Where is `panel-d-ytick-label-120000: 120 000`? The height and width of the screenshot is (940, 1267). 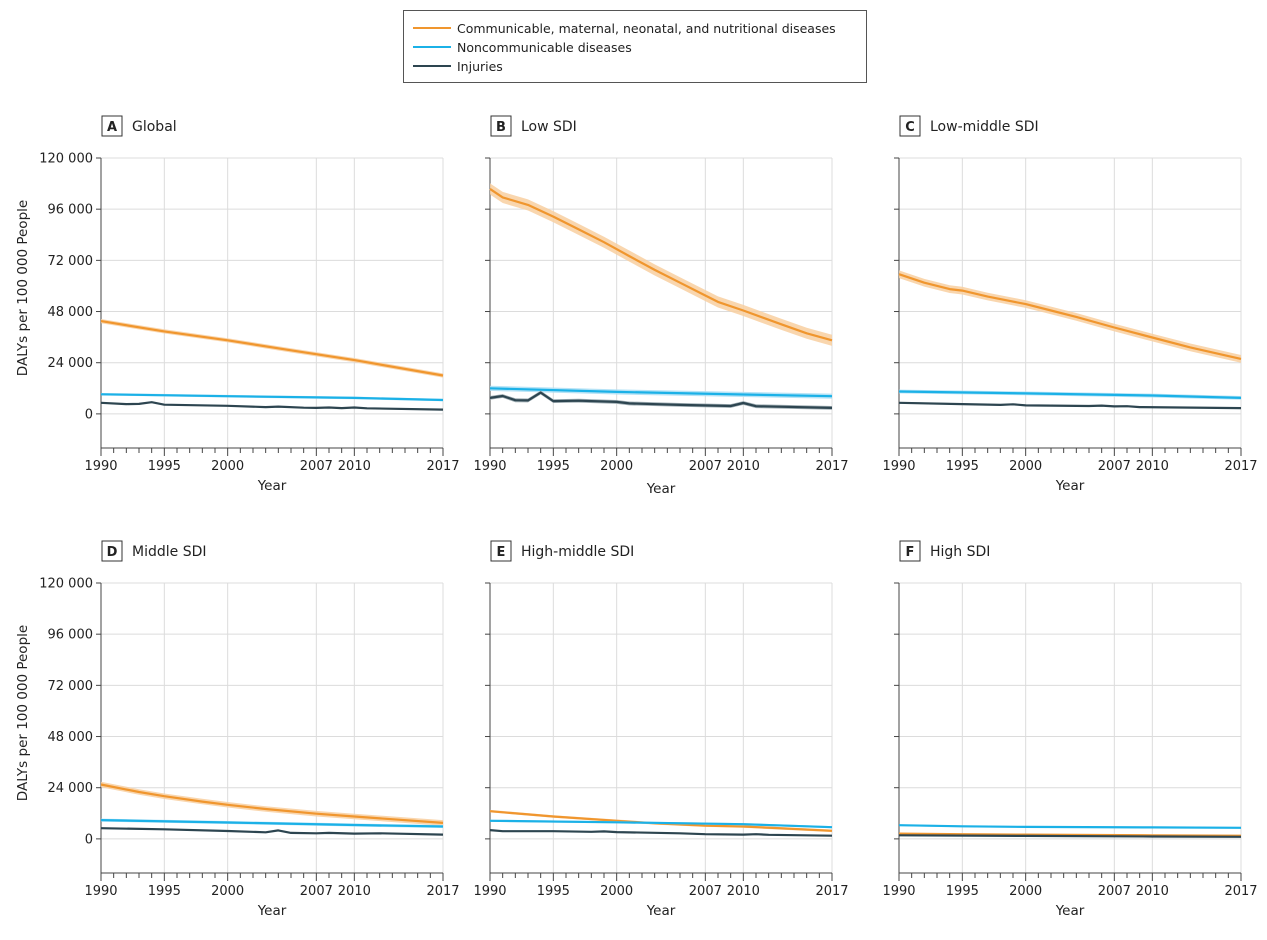
panel-d-ytick-label-120000: 120 000 is located at coordinates (66, 584).